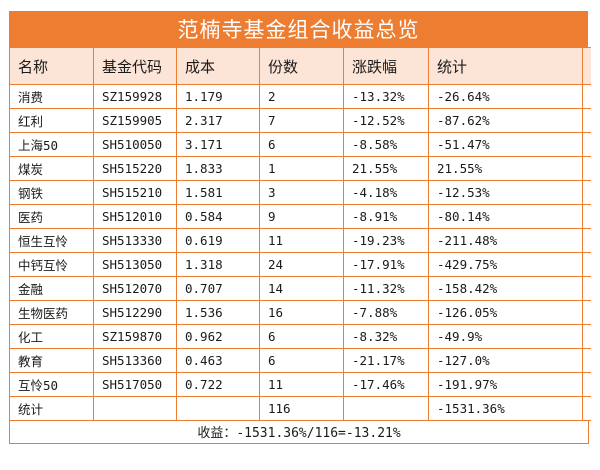  What do you see at coordinates (218, 264) in the screenshot?
I see `cell-cost: 1.318` at bounding box center [218, 264].